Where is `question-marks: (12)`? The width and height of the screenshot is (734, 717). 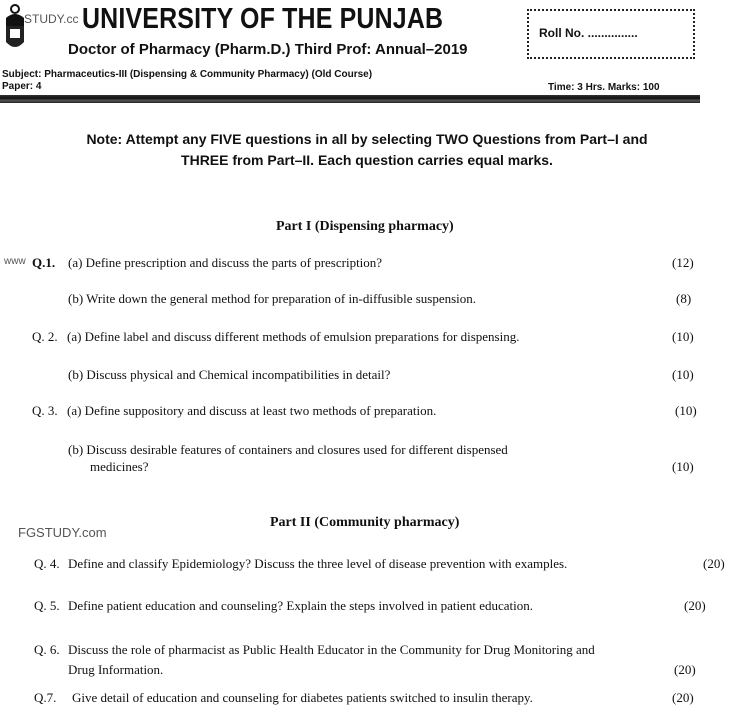 question-marks: (12) is located at coordinates (683, 262).